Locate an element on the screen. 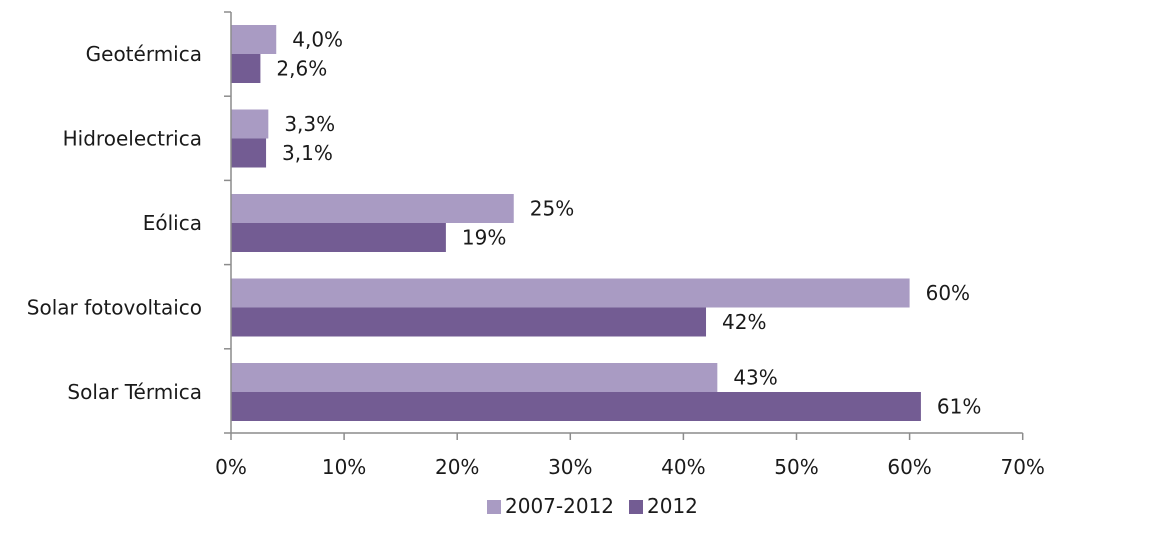 Image resolution: width=1171 pixels, height=538 pixels. data-label: 2,6% is located at coordinates (301, 69).